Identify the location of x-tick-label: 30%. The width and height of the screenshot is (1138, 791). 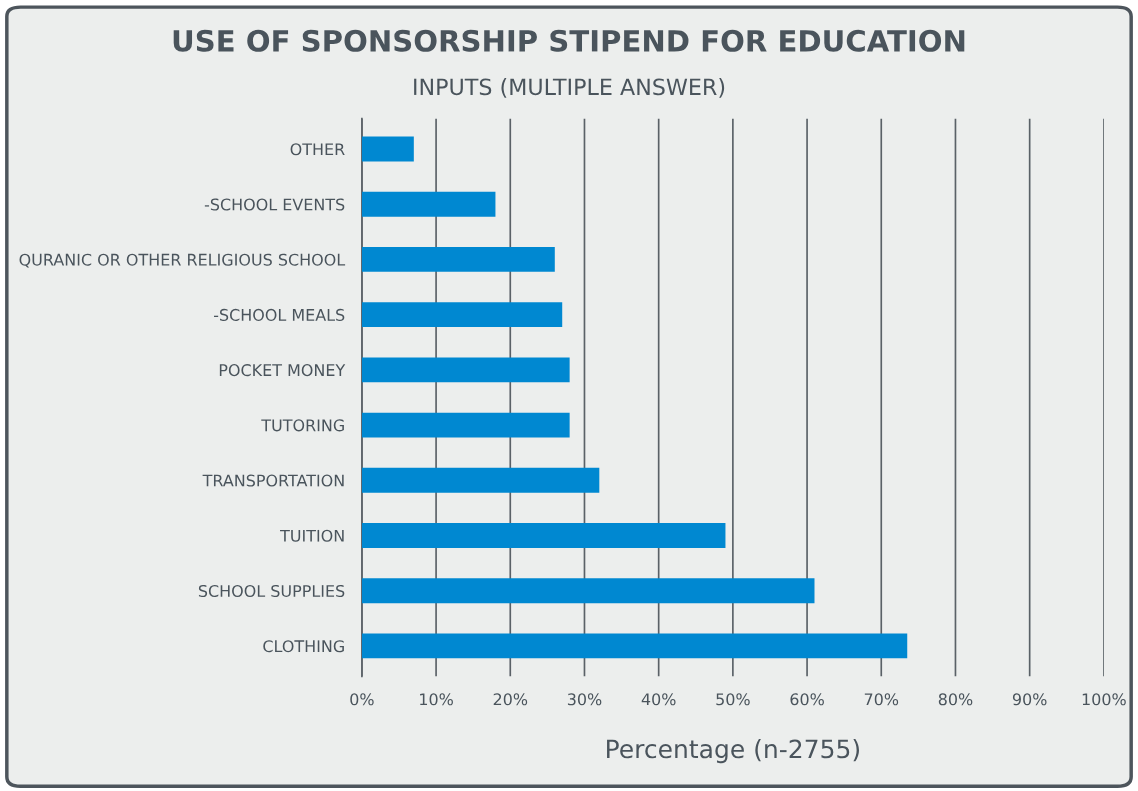
(584, 699).